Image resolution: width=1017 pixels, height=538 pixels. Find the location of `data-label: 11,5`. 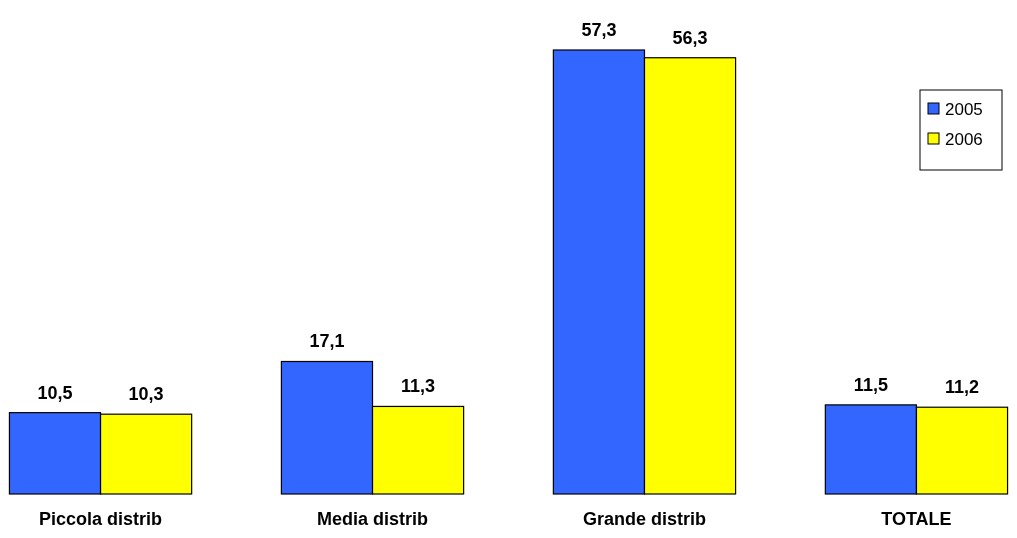

data-label: 11,5 is located at coordinates (870, 384).